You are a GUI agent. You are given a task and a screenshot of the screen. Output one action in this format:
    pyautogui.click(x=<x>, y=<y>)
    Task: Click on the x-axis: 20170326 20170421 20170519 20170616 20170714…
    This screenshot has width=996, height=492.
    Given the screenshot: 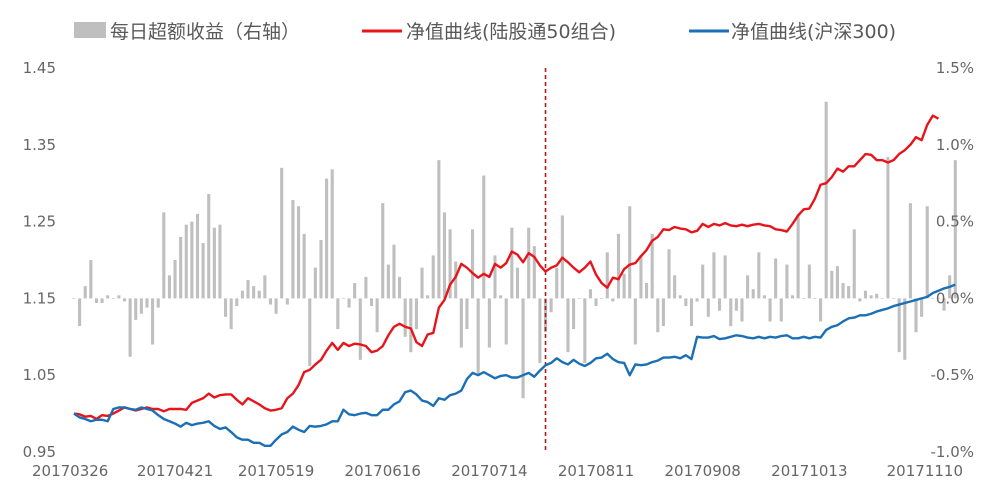 What is the action you would take?
    pyautogui.click(x=497, y=471)
    